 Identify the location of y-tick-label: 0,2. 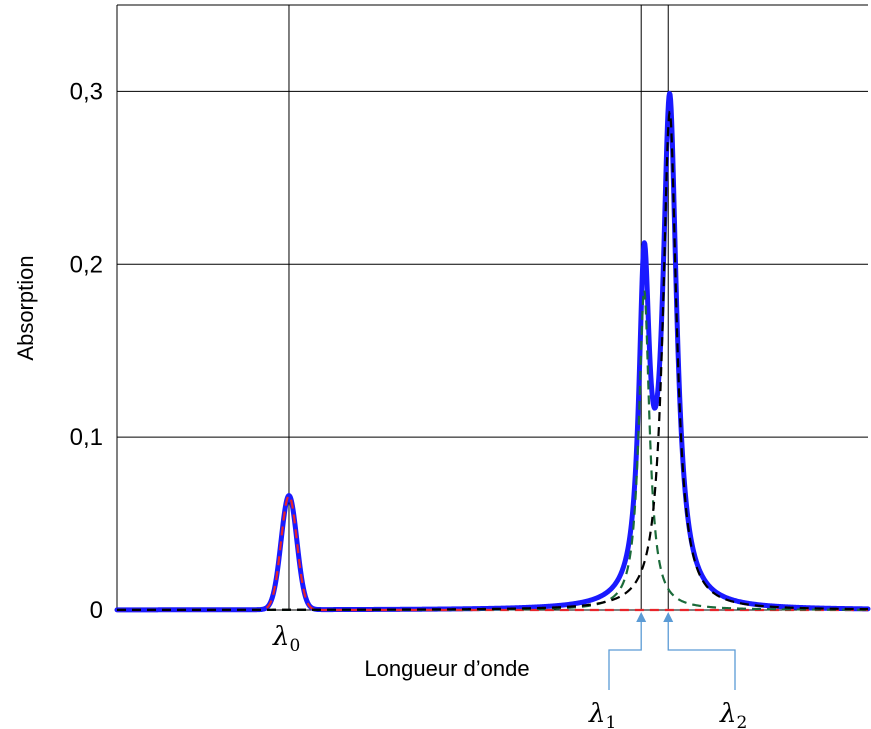
(86, 264).